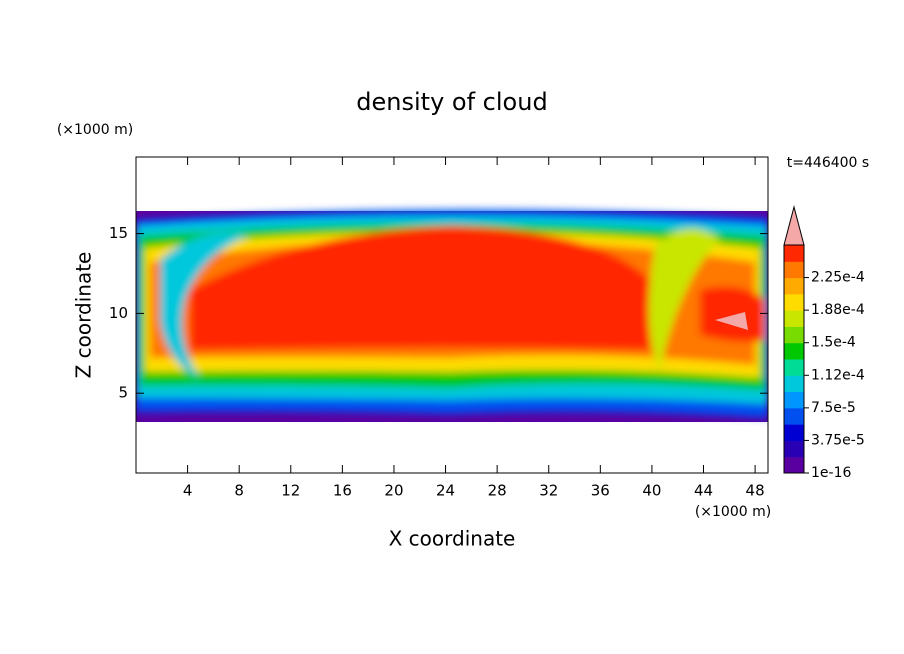 This screenshot has width=904, height=654. I want to click on x-axis-label: X coordinate, so click(452, 539).